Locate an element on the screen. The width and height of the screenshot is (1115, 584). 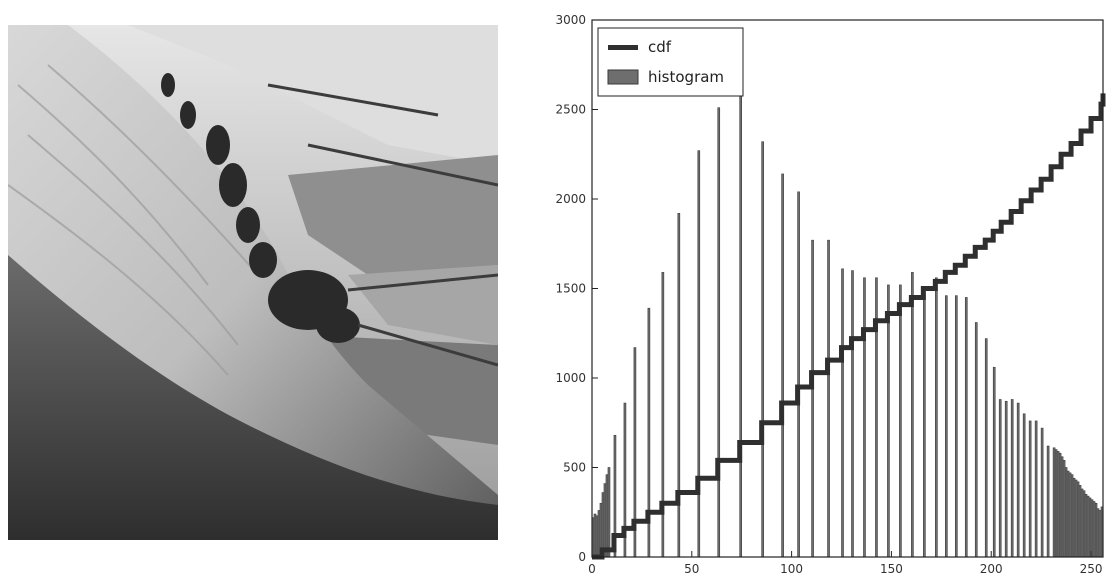
legend-histogram-label: histogram is located at coordinates (686, 77).